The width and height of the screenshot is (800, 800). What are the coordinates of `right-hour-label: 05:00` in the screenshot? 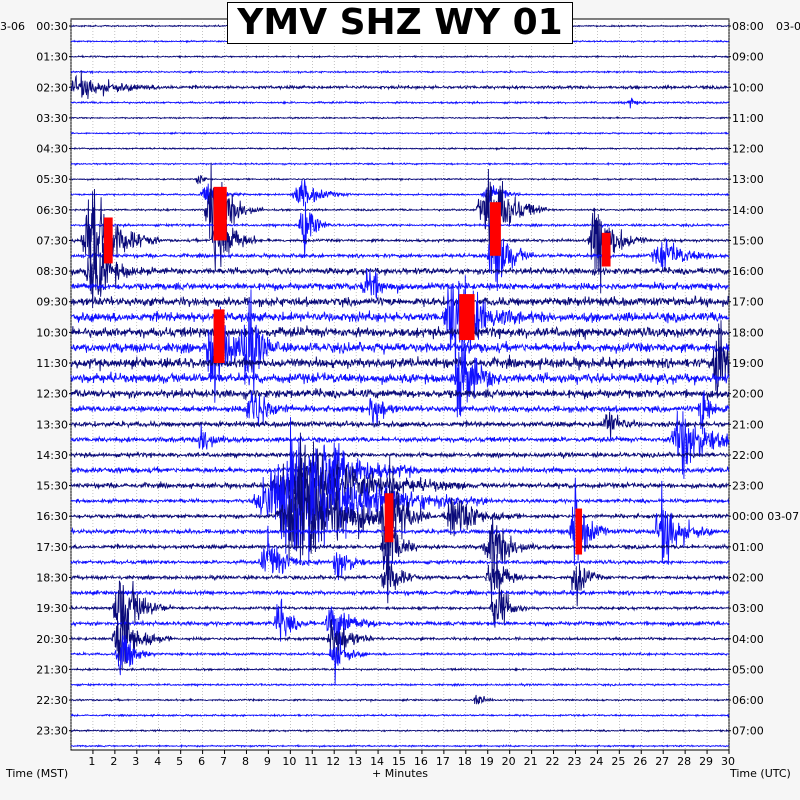 It's located at (748, 669).